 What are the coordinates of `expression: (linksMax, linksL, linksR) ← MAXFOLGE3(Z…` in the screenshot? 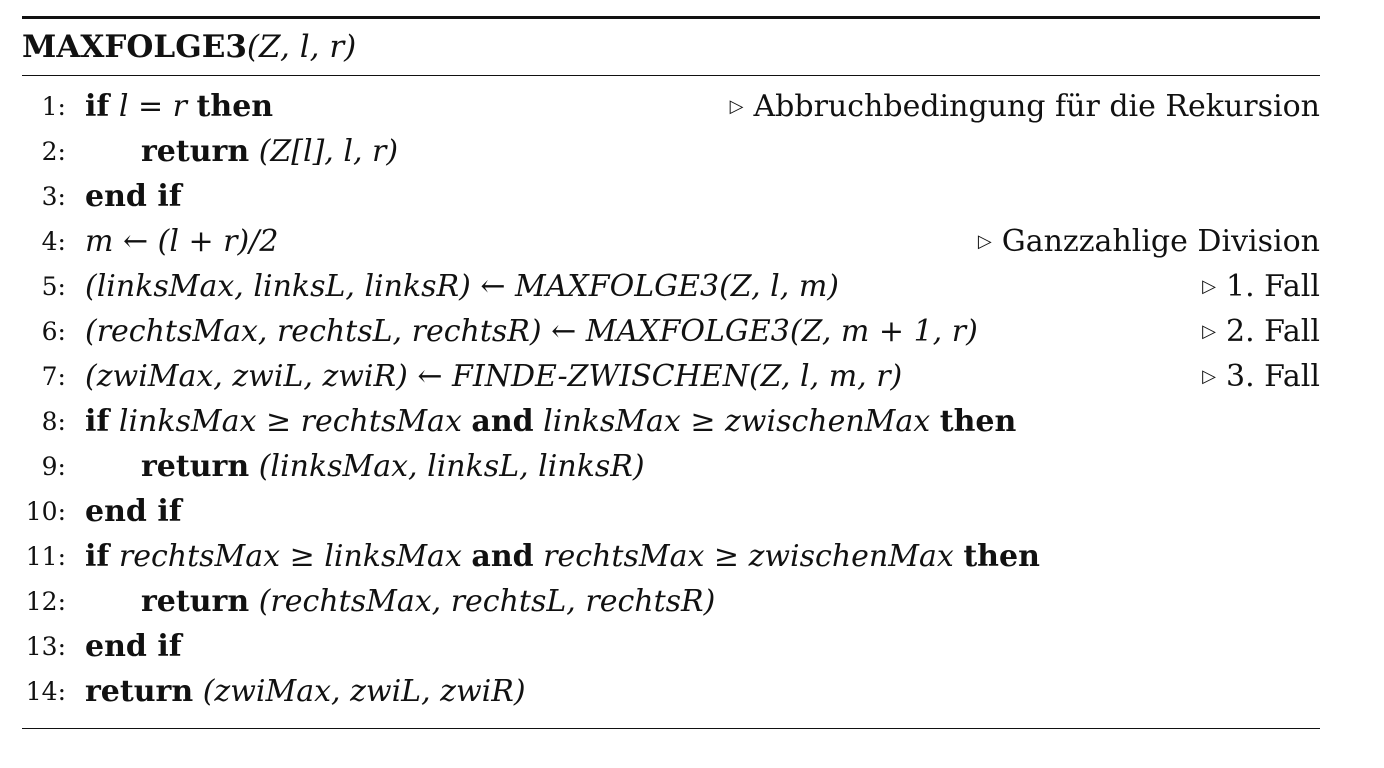 It's located at (462, 286).